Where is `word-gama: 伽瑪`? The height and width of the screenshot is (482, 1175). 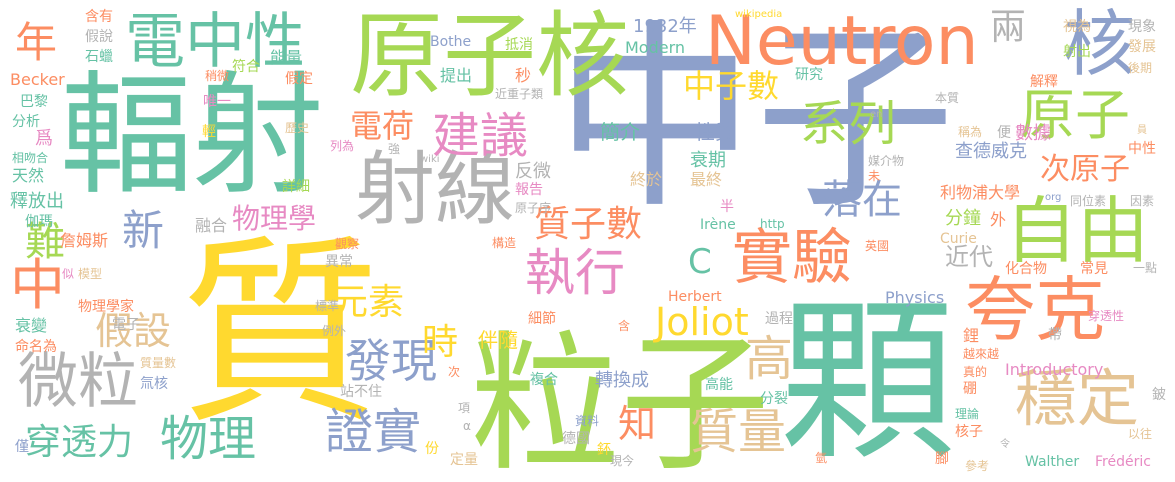
word-gama: 伽瑪 is located at coordinates (39, 222).